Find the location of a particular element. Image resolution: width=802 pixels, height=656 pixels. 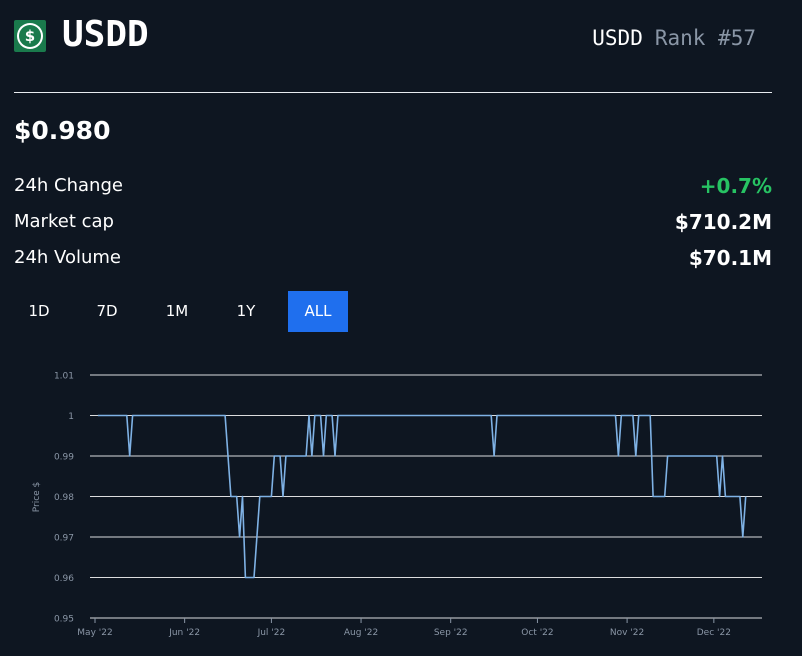

current-price: $0.980 is located at coordinates (62, 130).